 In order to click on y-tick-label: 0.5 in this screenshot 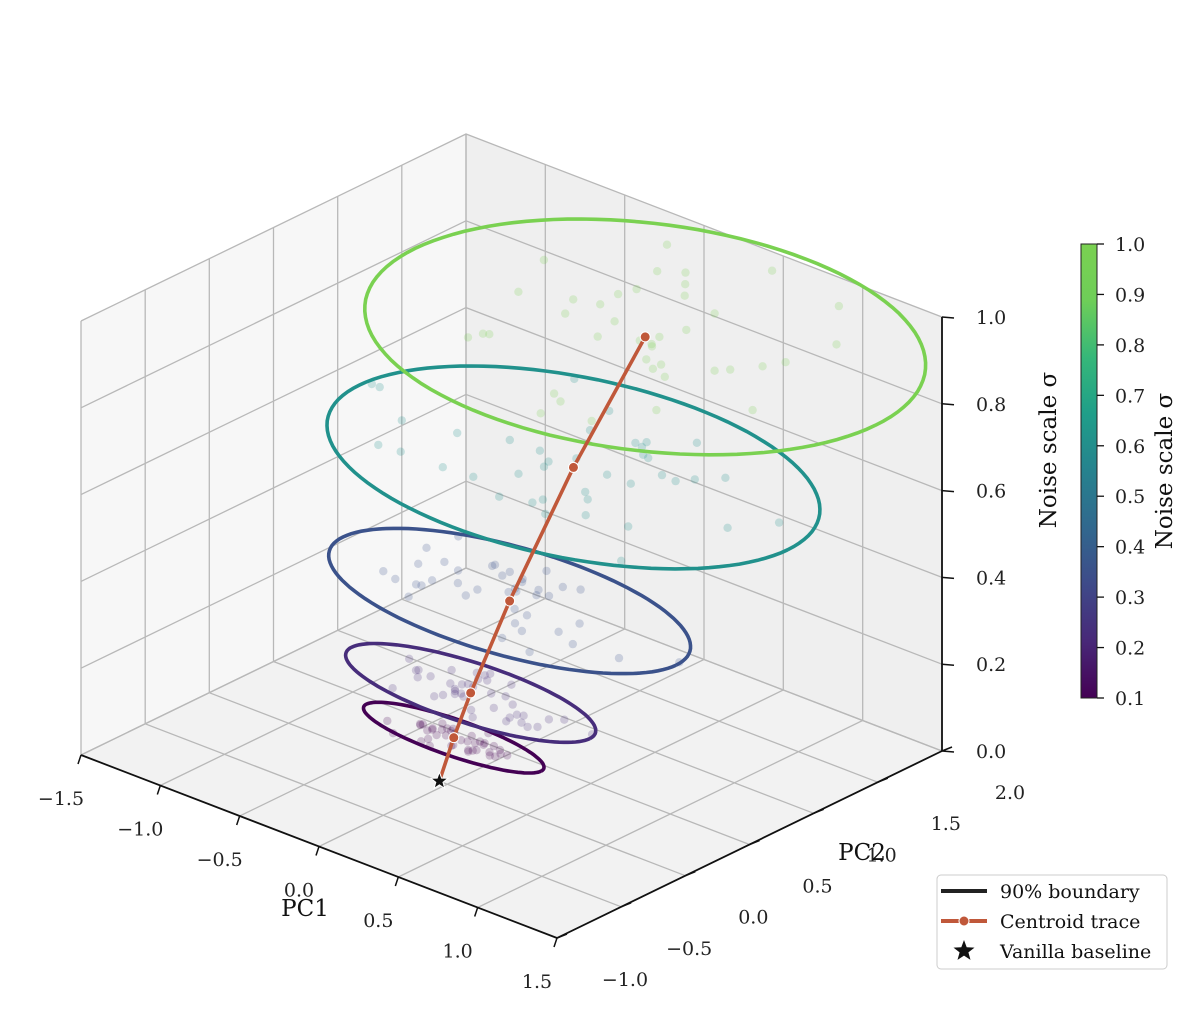, I will do `click(817, 887)`.